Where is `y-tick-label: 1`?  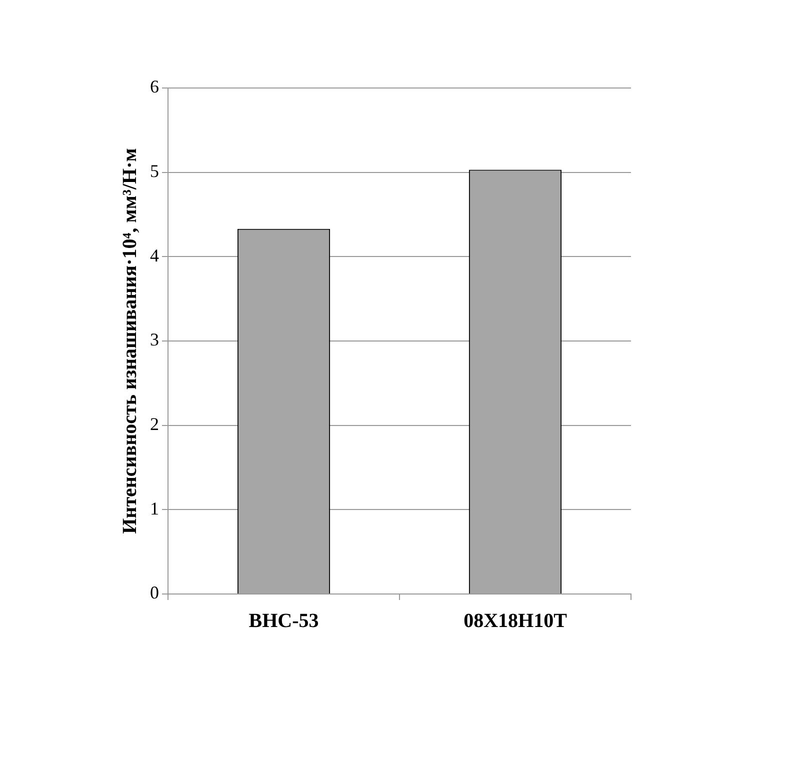
y-tick-label: 1 is located at coordinates (154, 508).